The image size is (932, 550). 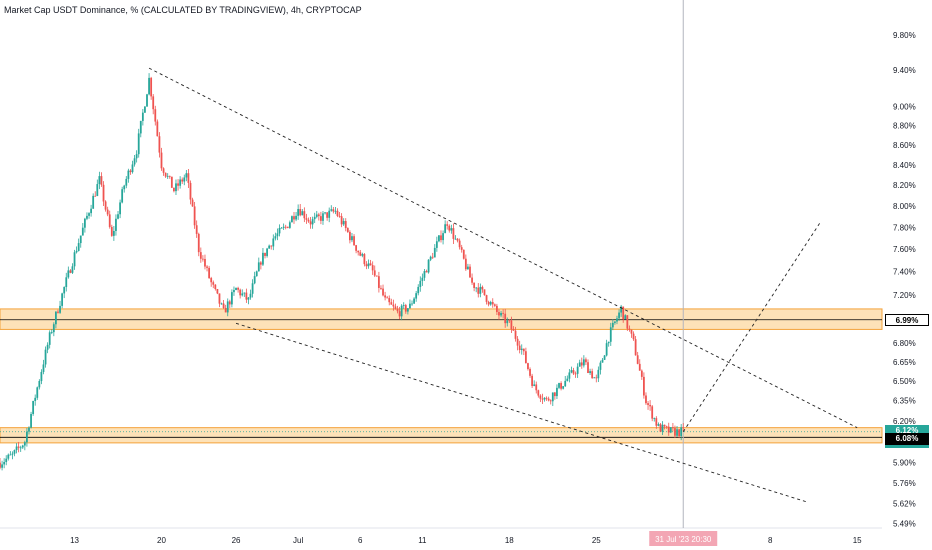 I want to click on crosshair-date-label: 31 Jul '23 20:30, so click(x=683, y=539).